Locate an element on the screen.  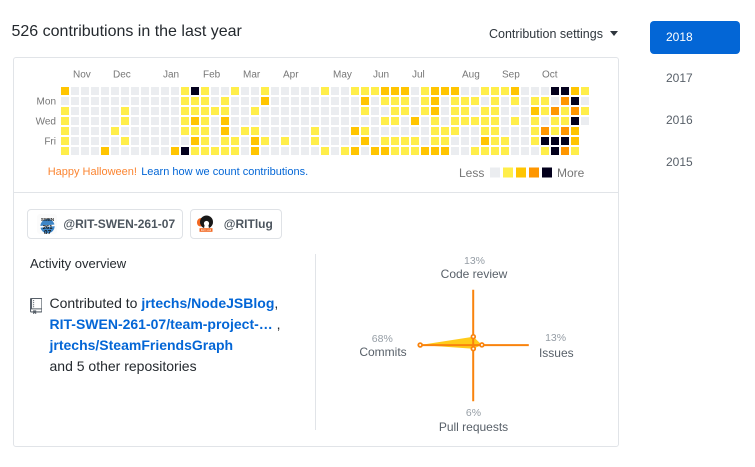
svg-text: SWEN is located at coordinates (47, 219).